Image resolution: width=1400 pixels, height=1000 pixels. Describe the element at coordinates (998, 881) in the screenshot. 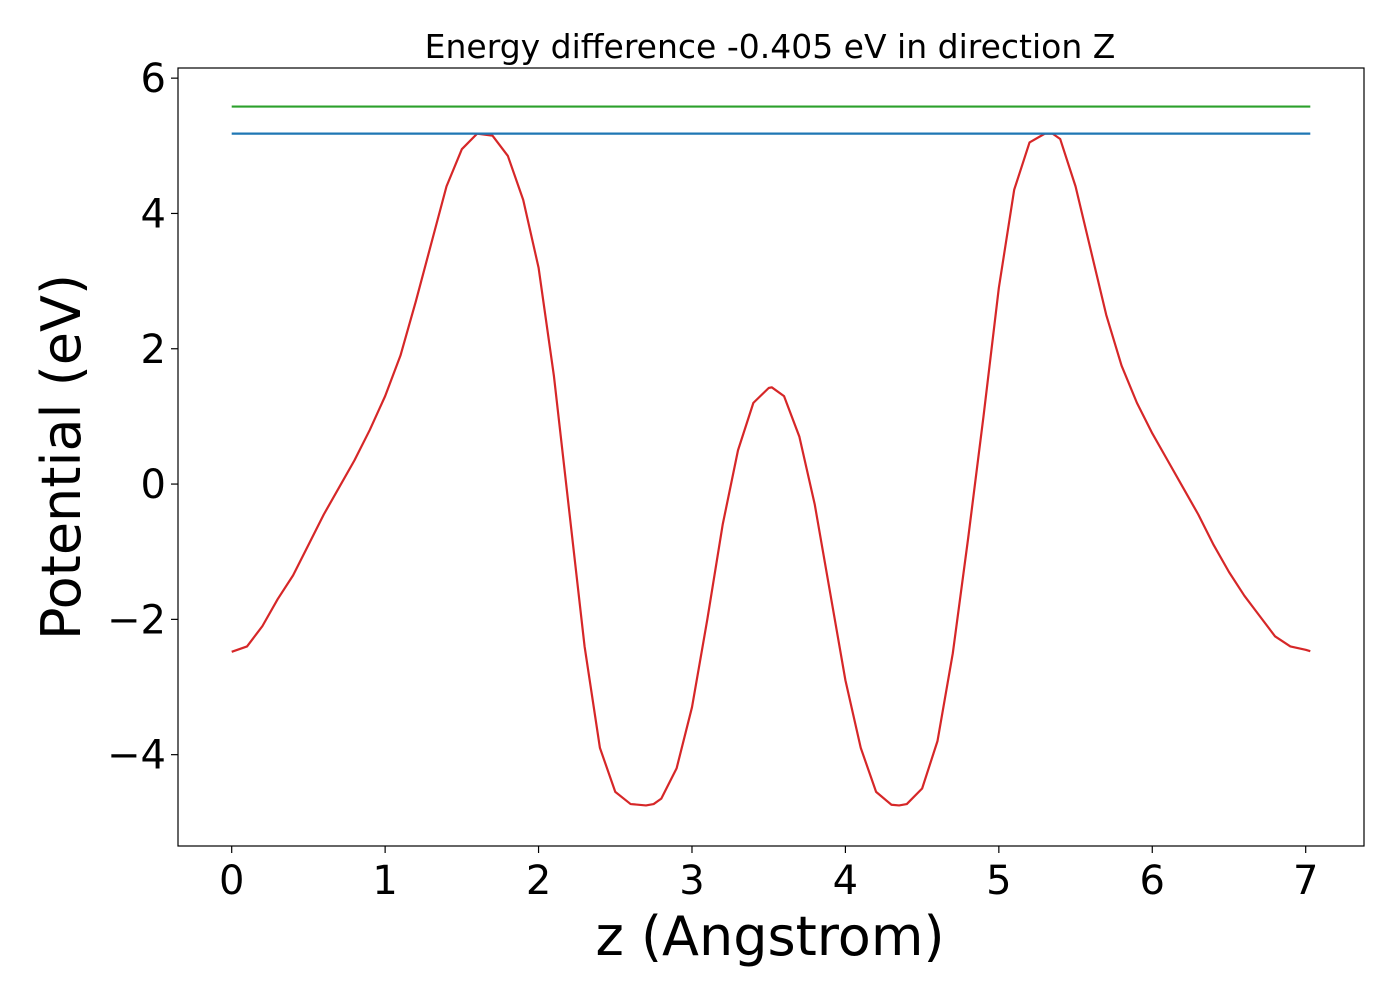

I see `x-tick-label: 5` at that location.